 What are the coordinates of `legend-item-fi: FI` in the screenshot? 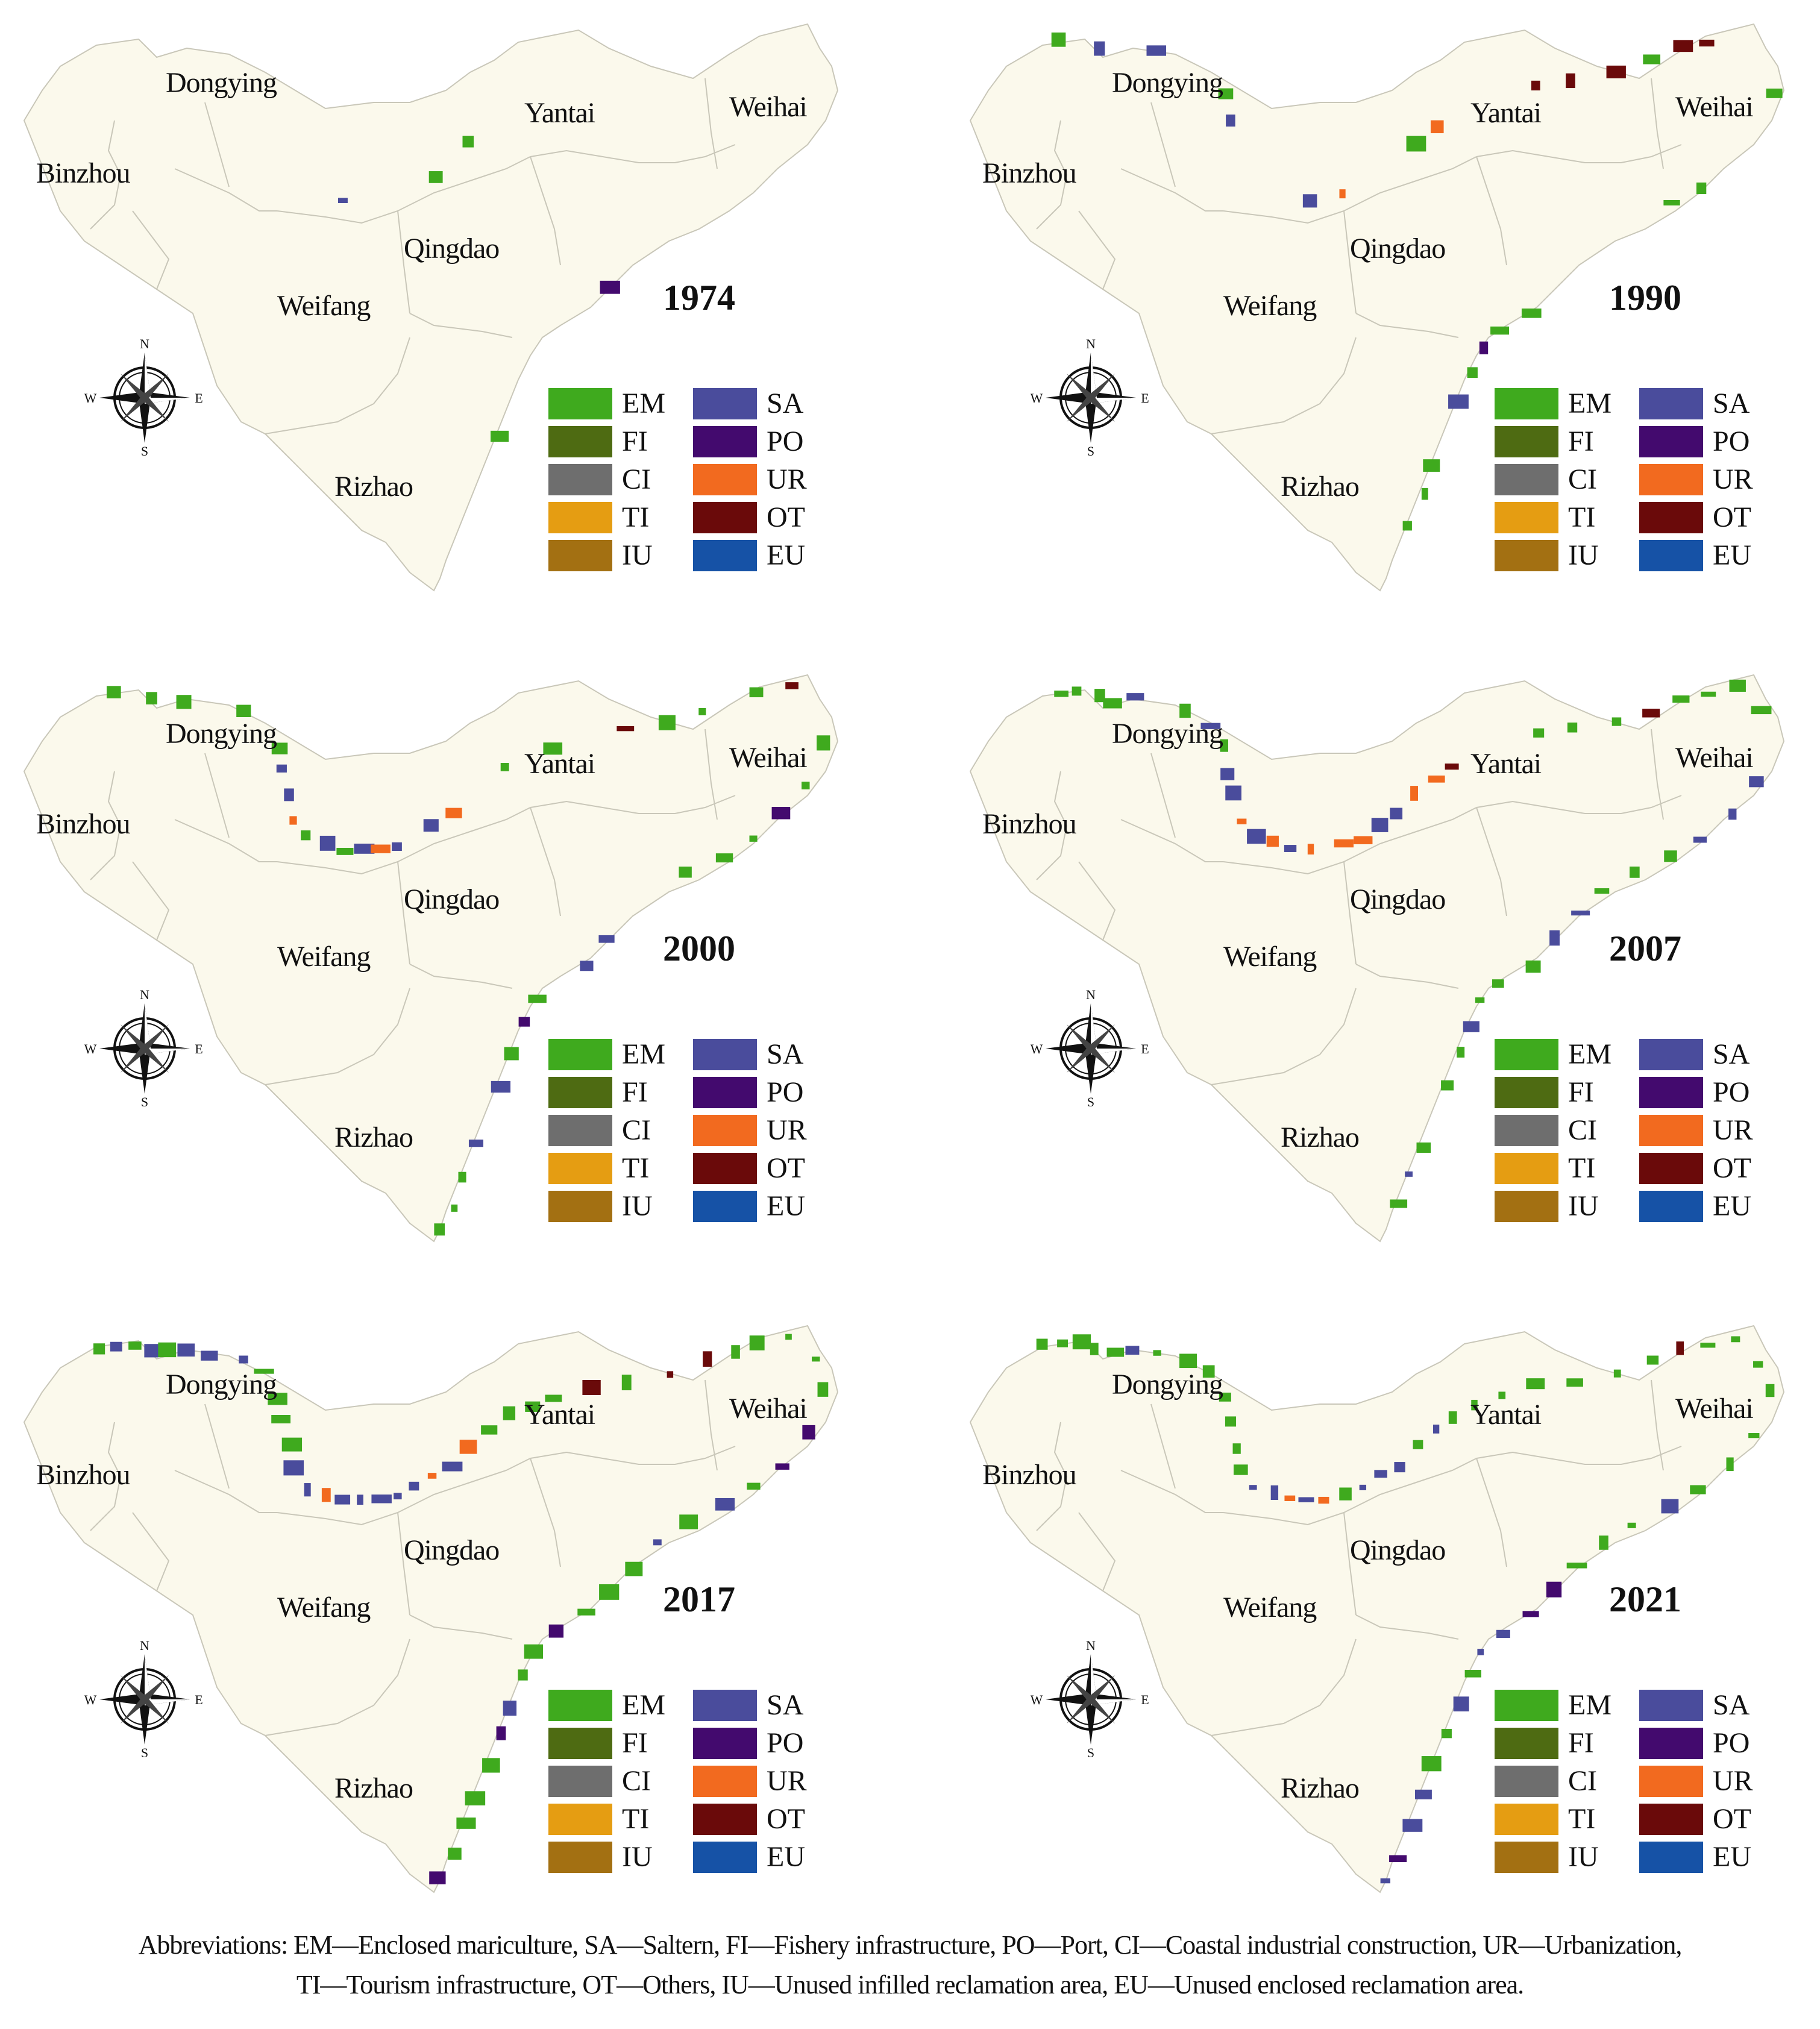 It's located at (620, 441).